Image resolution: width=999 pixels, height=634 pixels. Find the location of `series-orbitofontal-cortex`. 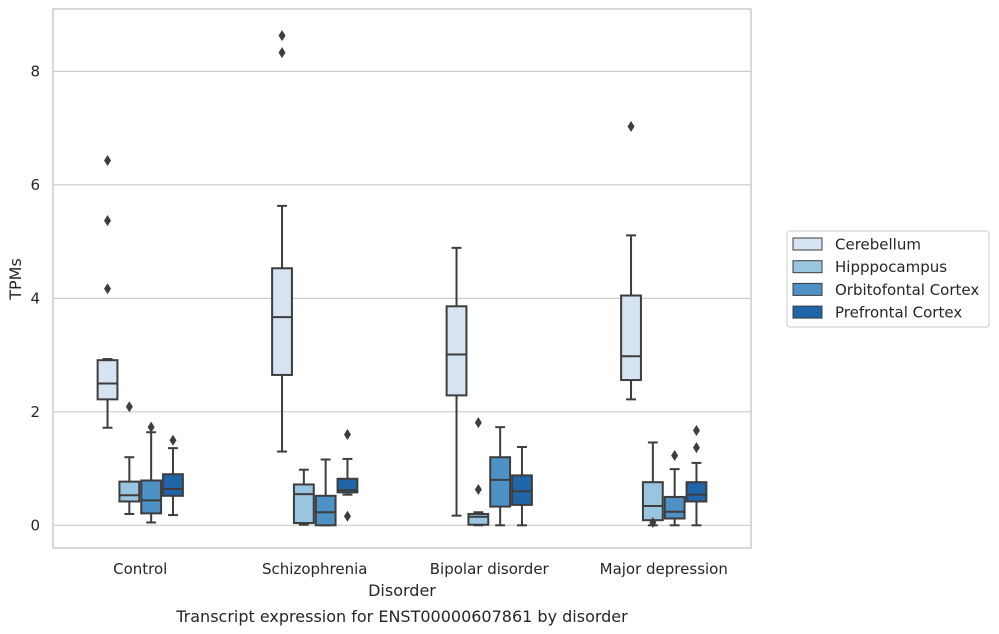

series-orbitofontal-cortex is located at coordinates (413, 474).